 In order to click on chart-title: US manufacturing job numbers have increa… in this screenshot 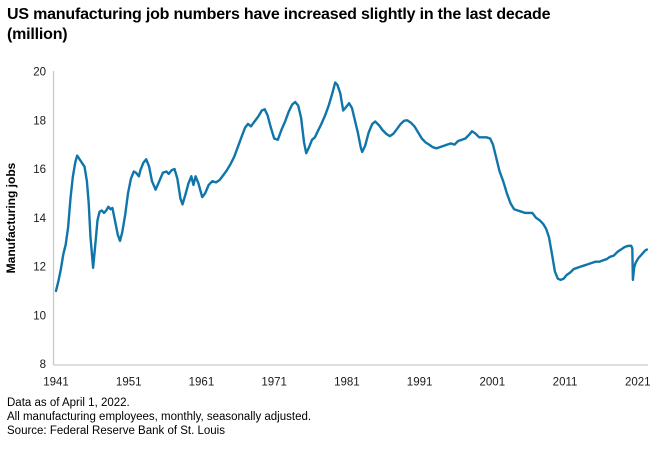, I will do `click(329, 25)`.